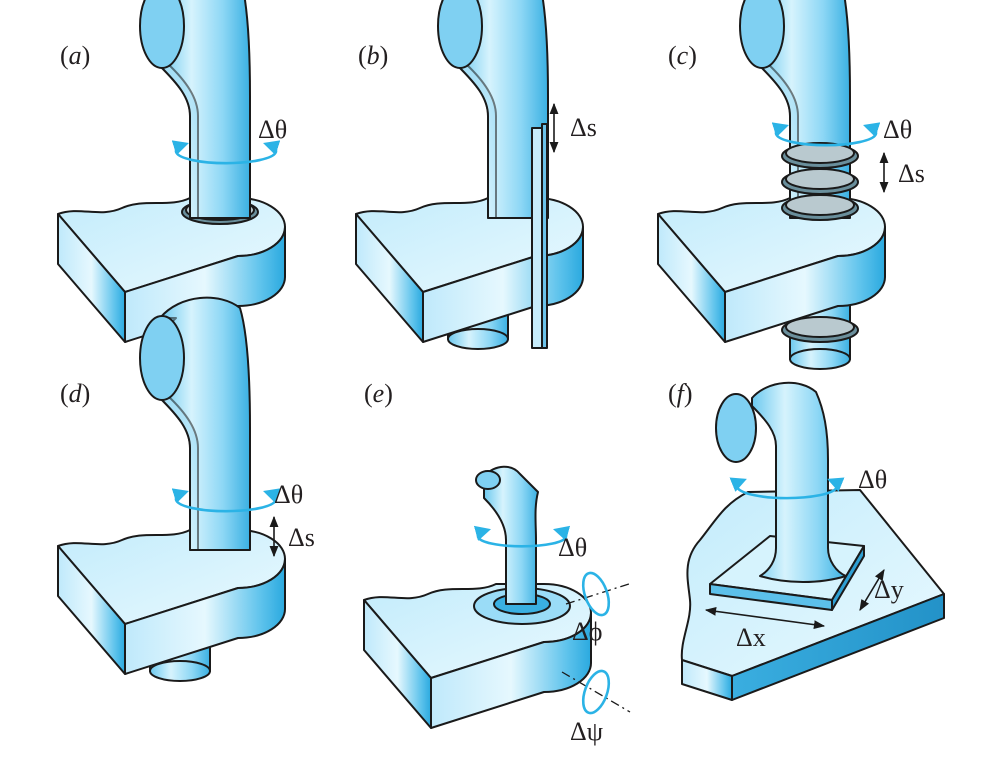 Image resolution: width=995 pixels, height=773 pixels. What do you see at coordinates (477, 597) in the screenshot?
I see `spherical-joint-illustration` at bounding box center [477, 597].